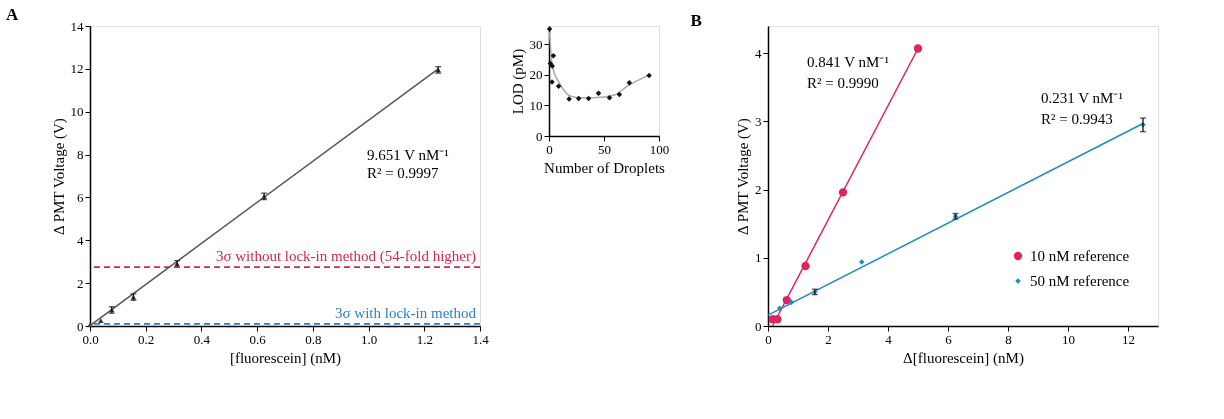 Image resolution: width=1224 pixels, height=419 pixels. What do you see at coordinates (313, 339) in the screenshot?
I see `x-tick-label: 0.8` at bounding box center [313, 339].